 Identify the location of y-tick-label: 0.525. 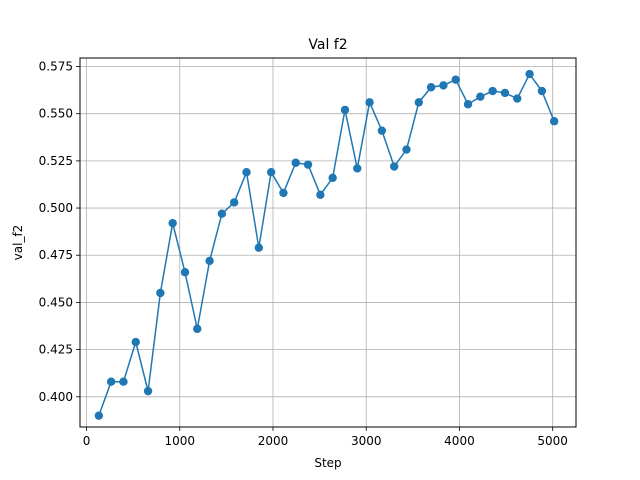
(56, 161).